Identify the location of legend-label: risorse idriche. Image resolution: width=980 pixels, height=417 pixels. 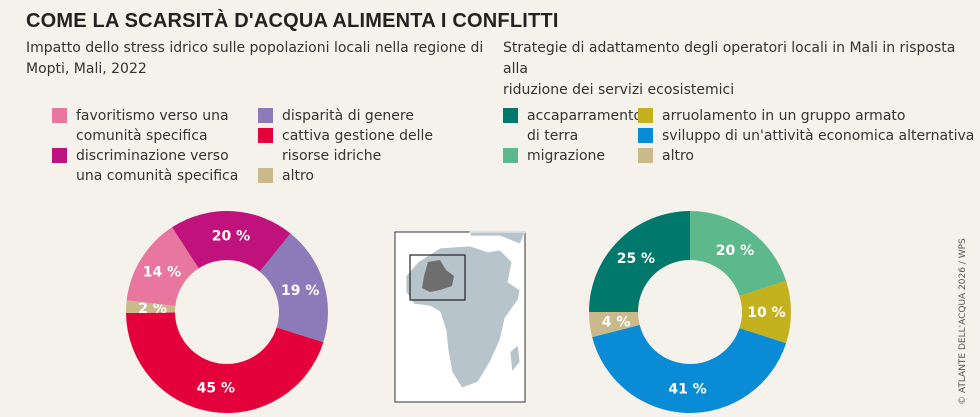
(332, 156).